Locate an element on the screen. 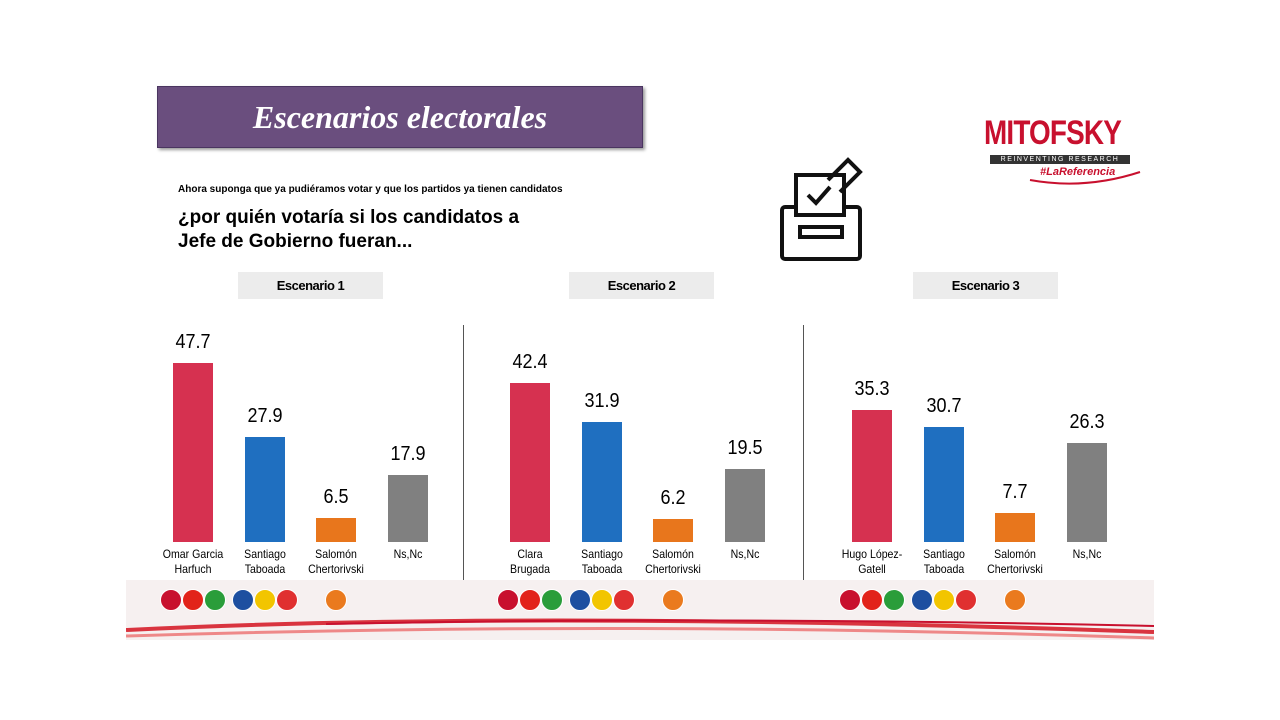 This screenshot has height=720, width=1280. value-label: 27.9 is located at coordinates (265, 416).